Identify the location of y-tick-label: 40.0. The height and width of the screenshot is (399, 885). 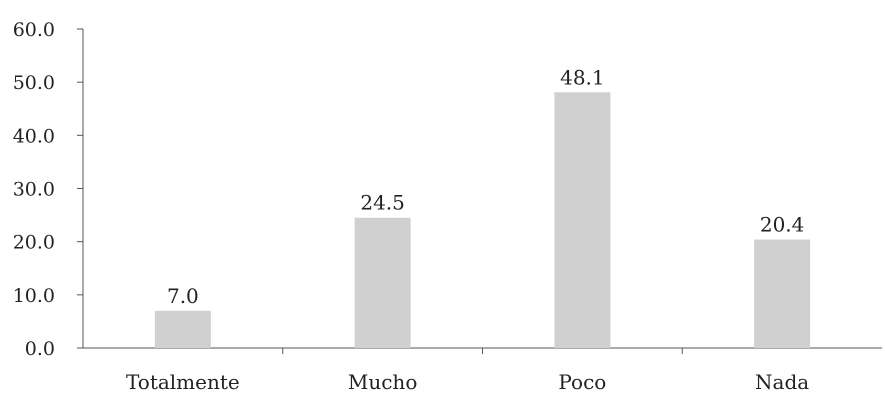
(34, 136).